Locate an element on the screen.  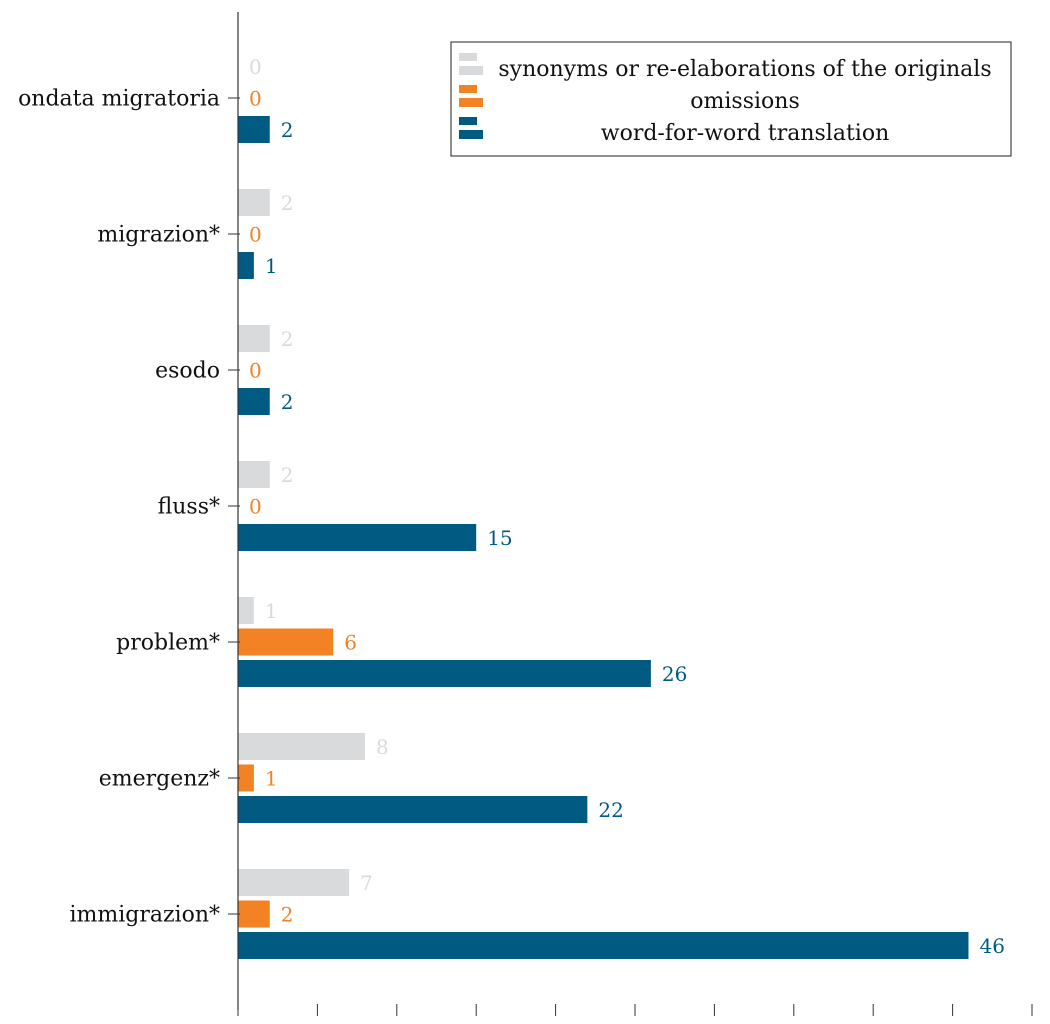
data-label: 7 is located at coordinates (366, 883).